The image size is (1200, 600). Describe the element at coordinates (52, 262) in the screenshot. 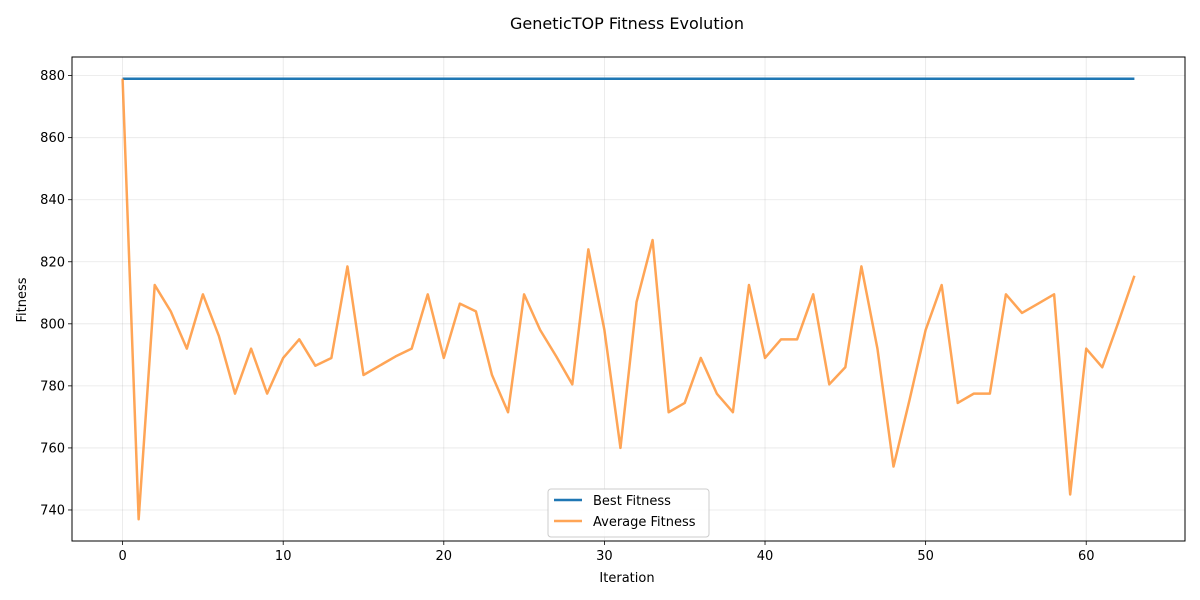

I see `y-tick-label: 820` at that location.